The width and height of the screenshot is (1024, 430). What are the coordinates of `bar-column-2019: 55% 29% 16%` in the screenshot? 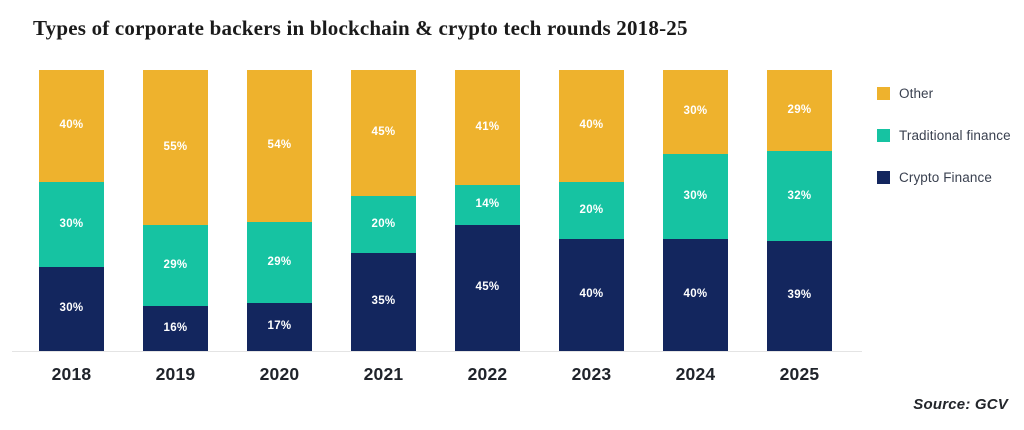 It's located at (175, 210).